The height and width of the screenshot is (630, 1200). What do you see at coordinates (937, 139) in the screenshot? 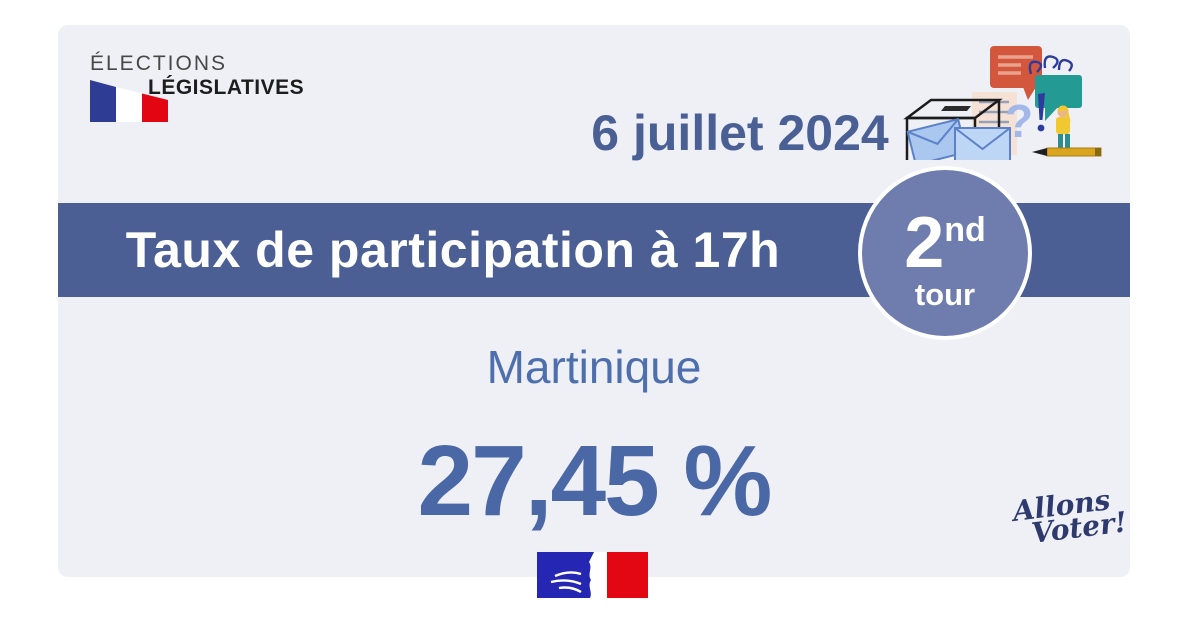
I see `envelope-back-icon` at bounding box center [937, 139].